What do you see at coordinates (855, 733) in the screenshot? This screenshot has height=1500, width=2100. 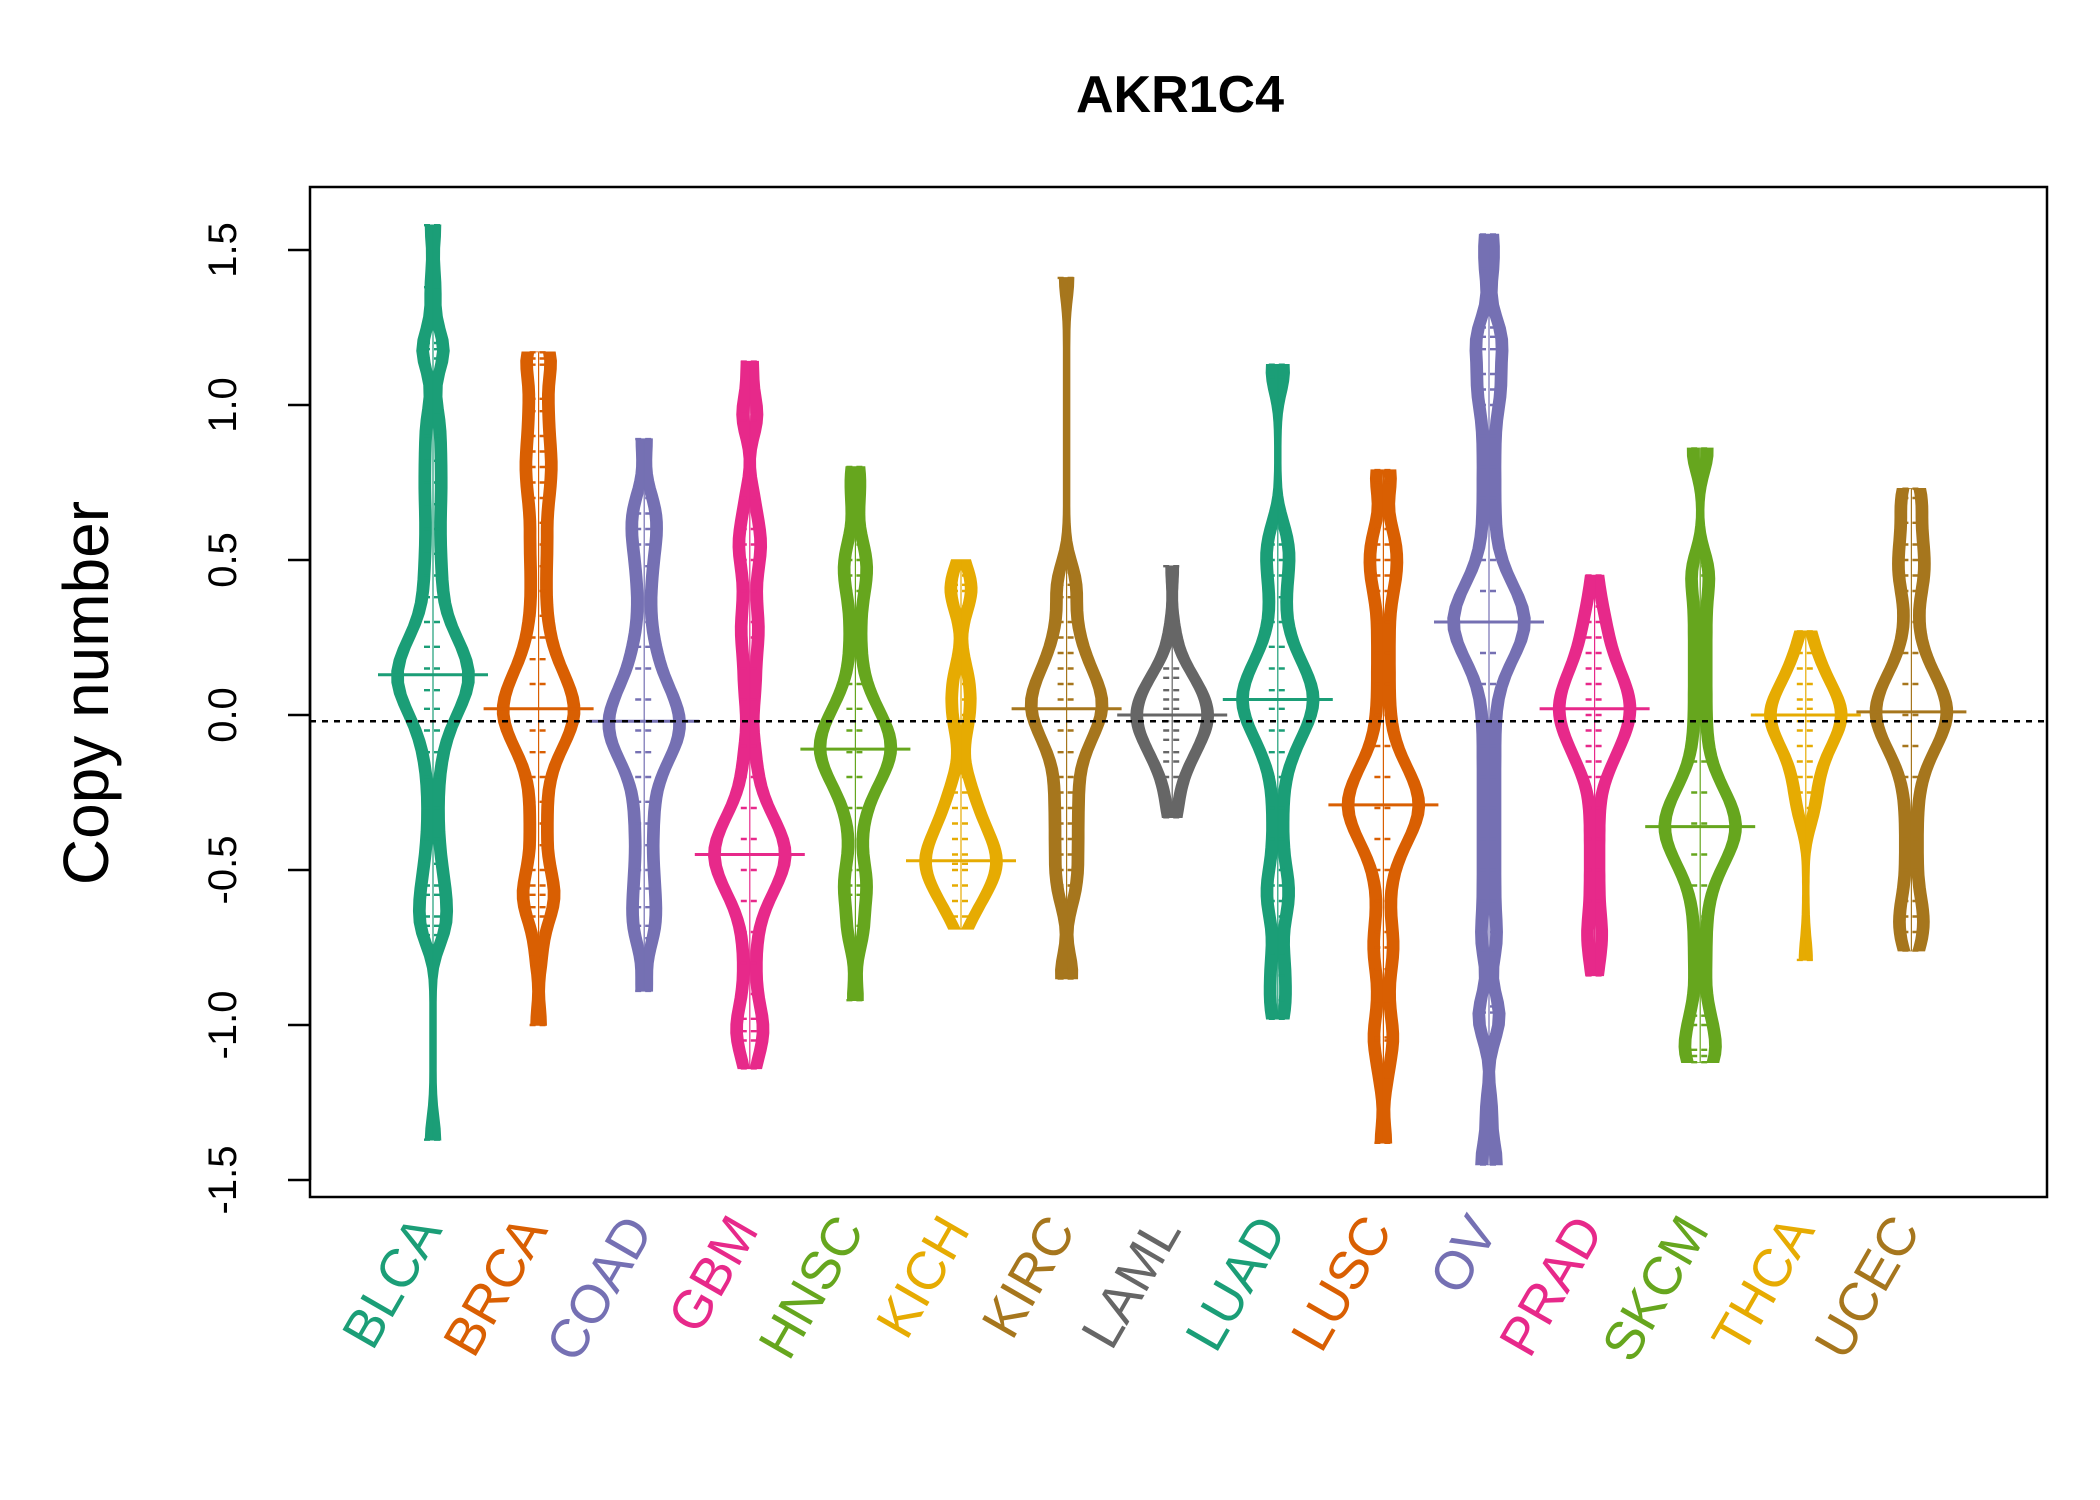 I see `bean-hnsc` at bounding box center [855, 733].